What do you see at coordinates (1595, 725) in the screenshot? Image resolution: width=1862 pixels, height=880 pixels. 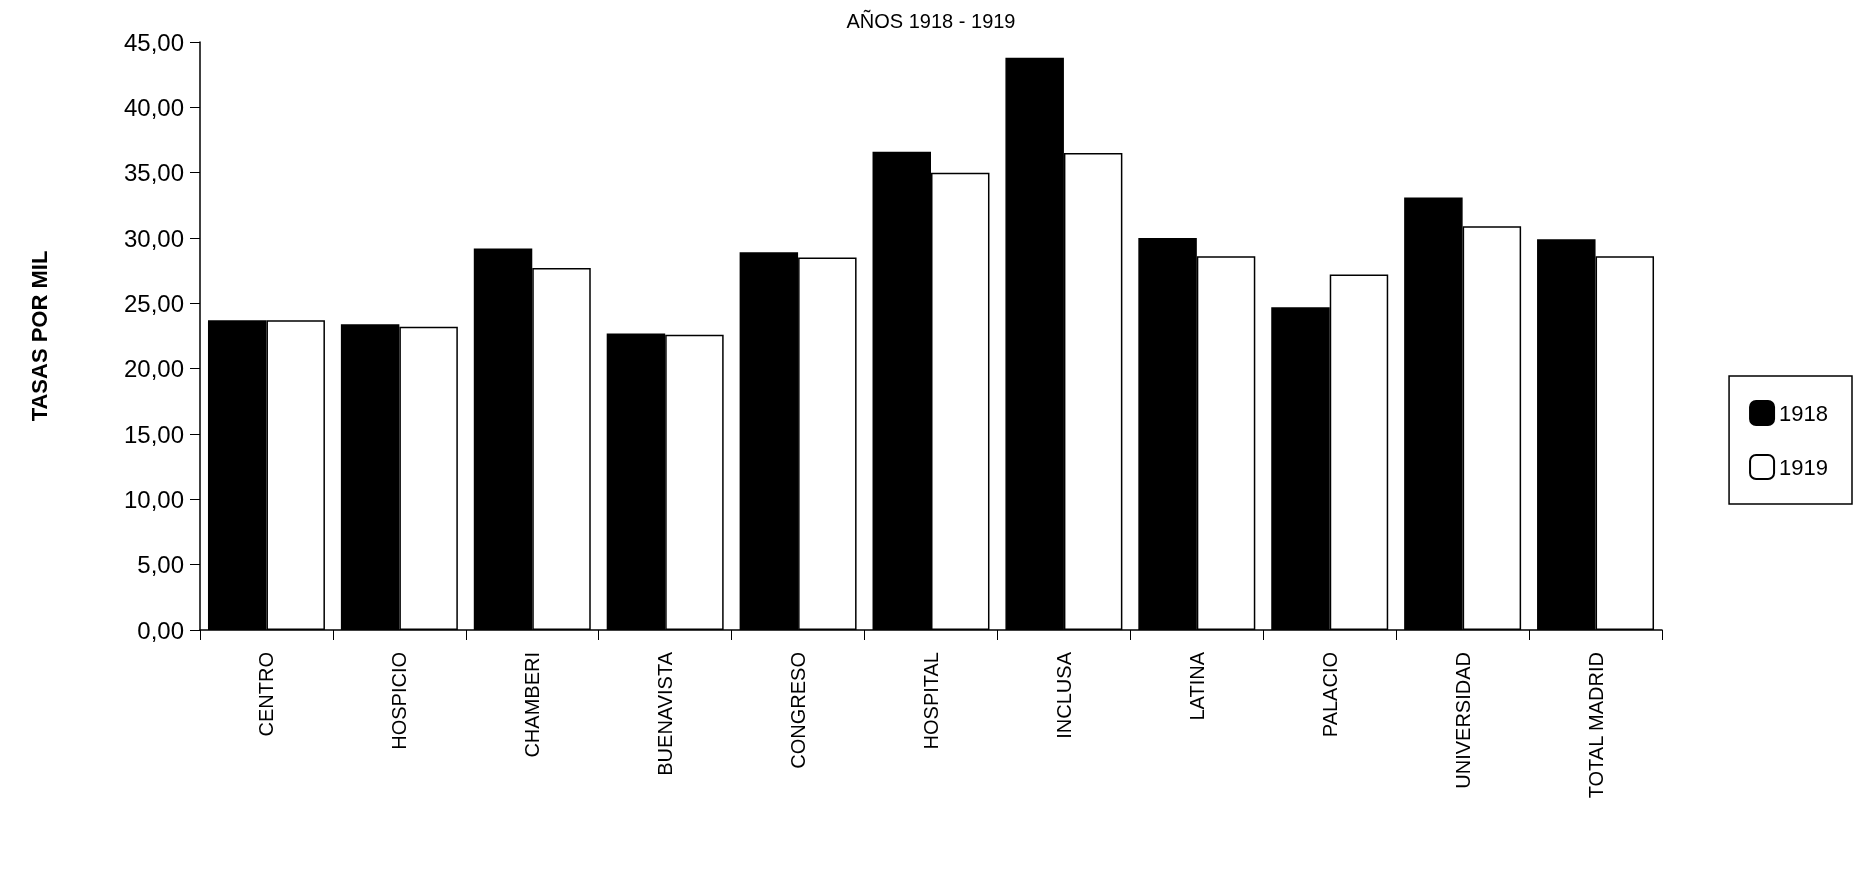 I see `x-tick-label: TOTAL MADRID` at bounding box center [1595, 725].